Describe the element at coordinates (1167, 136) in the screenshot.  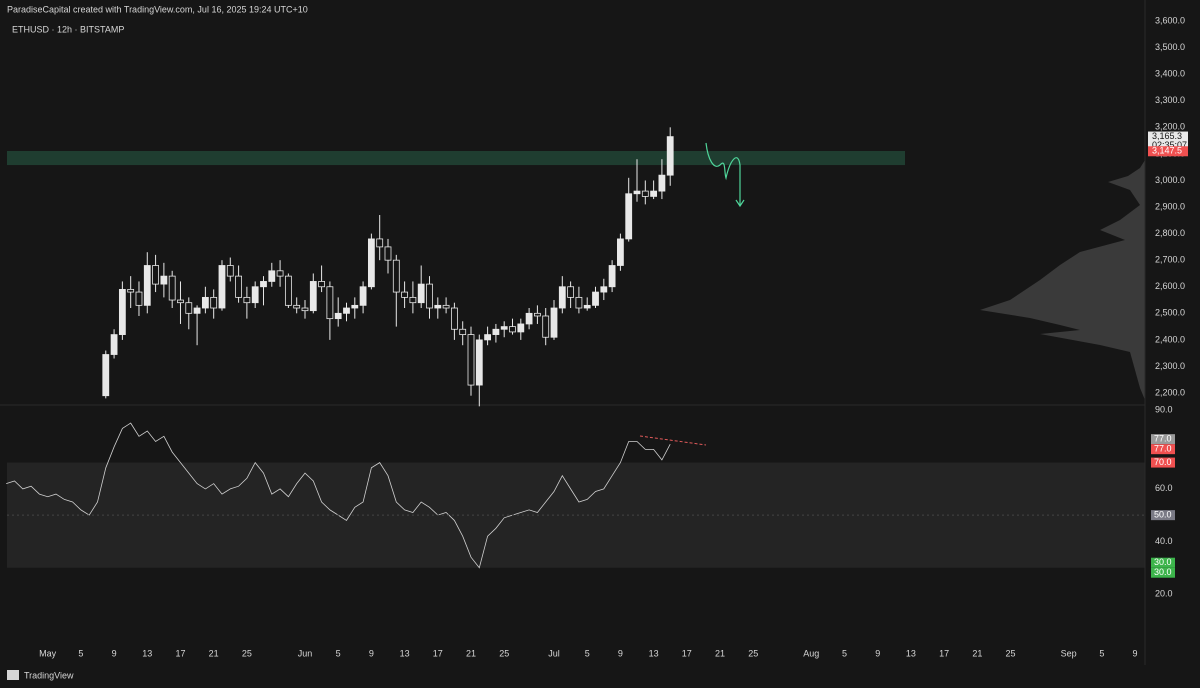
I see `last-price: 3,165.3` at that location.